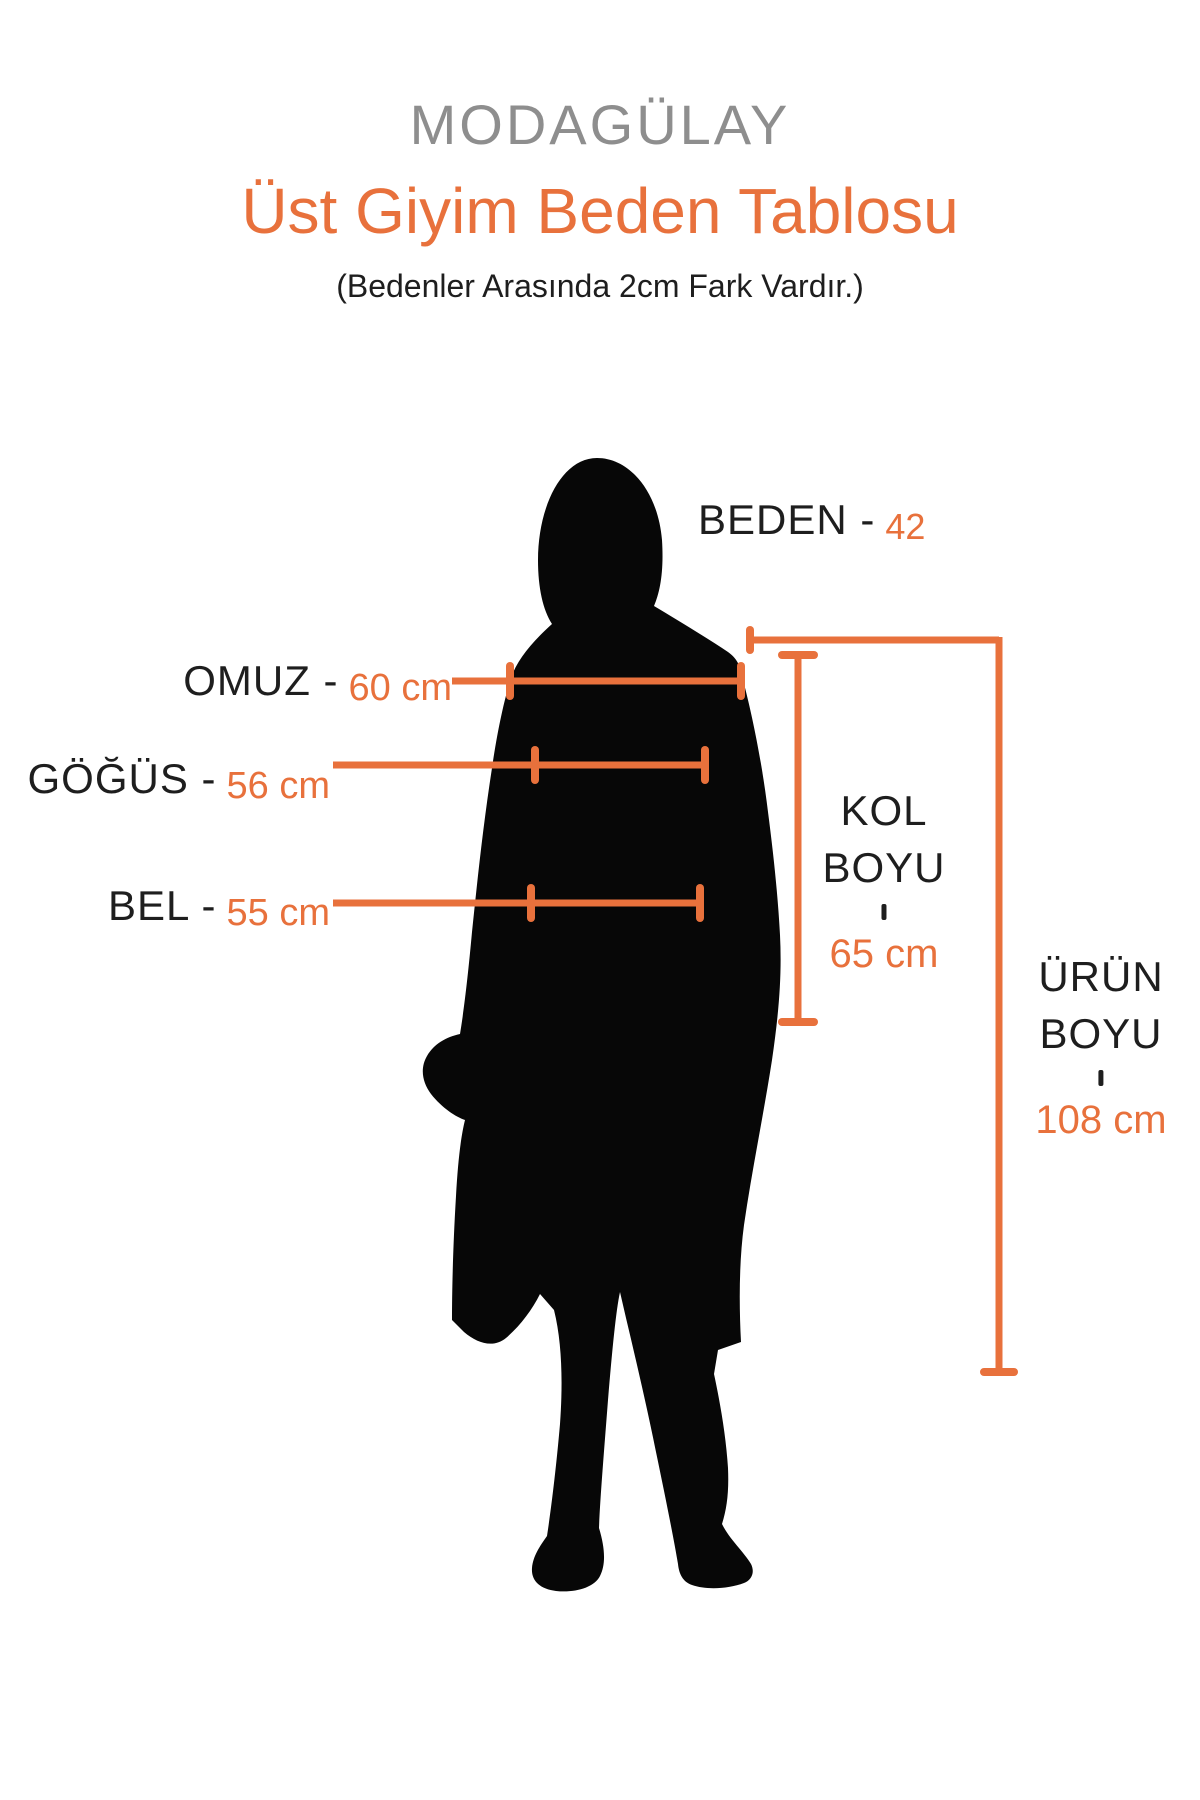 The width and height of the screenshot is (1200, 1800). Describe the element at coordinates (798, 838) in the screenshot. I see `kol-boyu-measure-line` at that location.